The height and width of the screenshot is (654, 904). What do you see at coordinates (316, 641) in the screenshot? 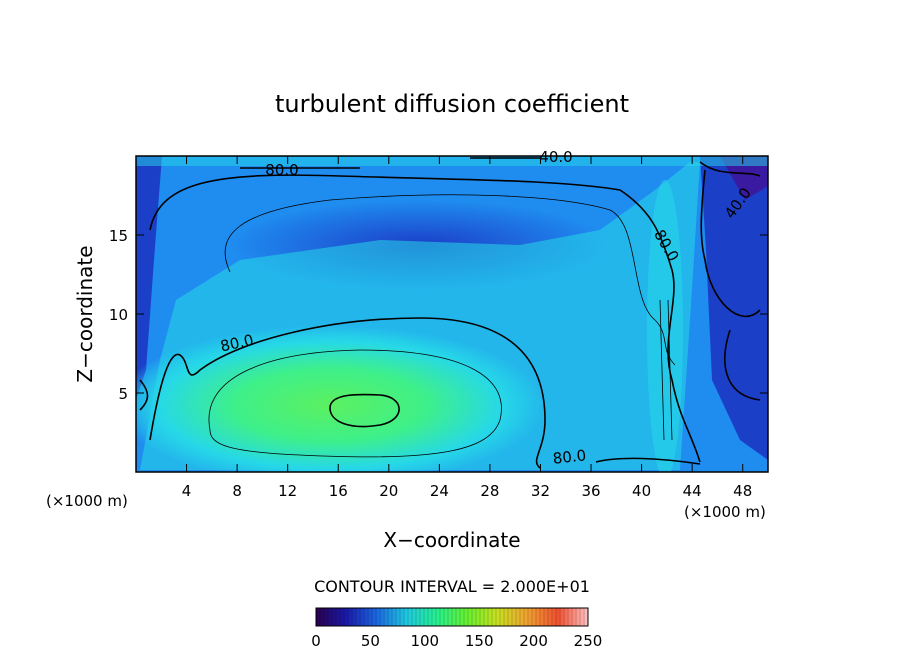
I see `colorbar-tick-label: 0` at bounding box center [316, 641].